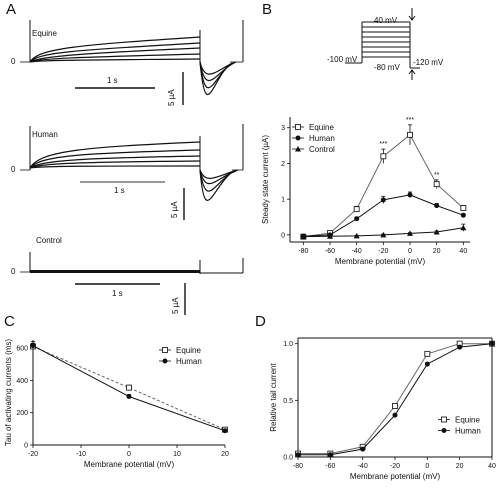 This screenshot has width=500, height=489. Describe the element at coordinates (303, 251) in the screenshot. I see `x-tick-label-b-0: -80` at that location.